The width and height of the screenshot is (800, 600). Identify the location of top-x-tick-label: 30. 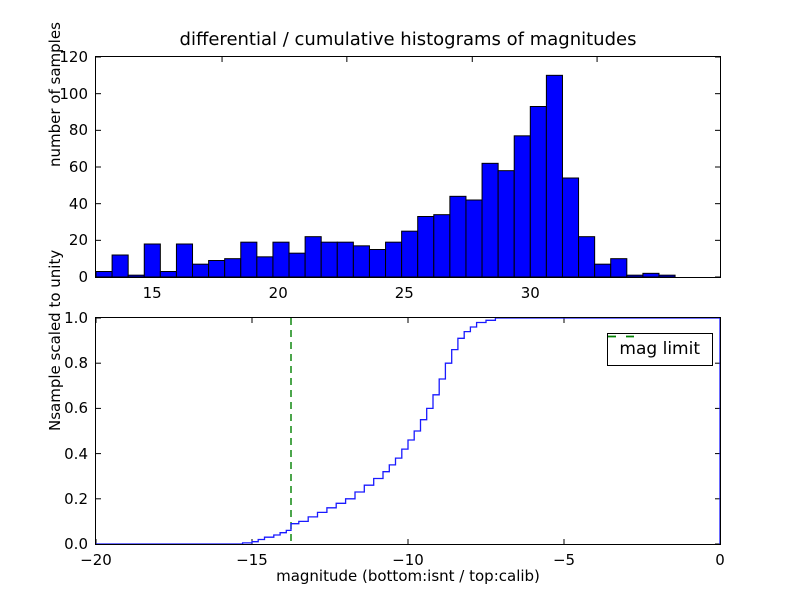
(530, 293).